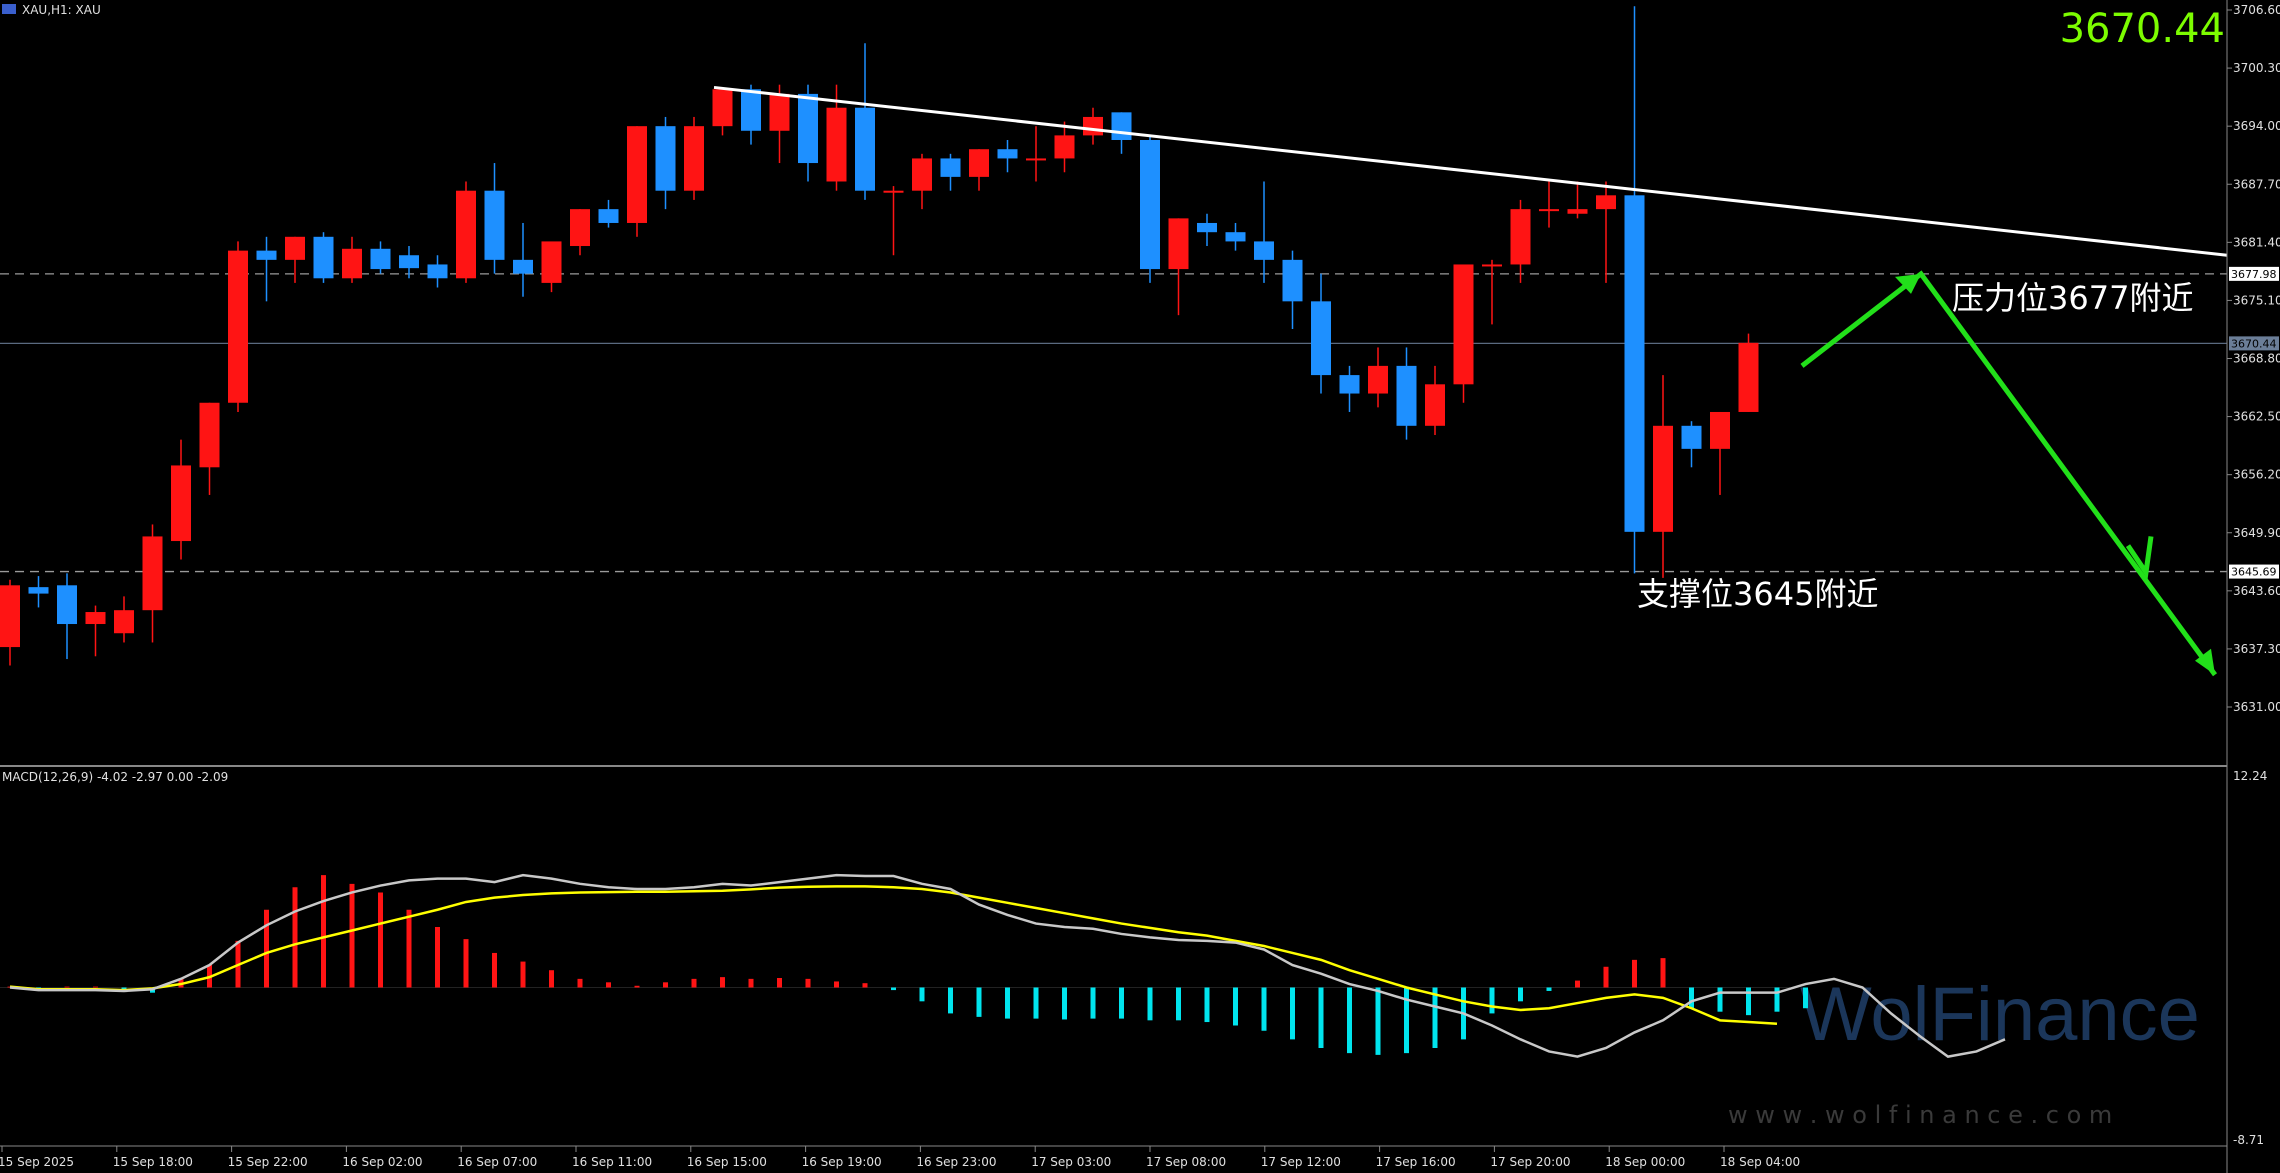 The height and width of the screenshot is (1173, 2280). Describe the element at coordinates (1920, 1115) in the screenshot. I see `watermark-url: w w w . w o l f i n a n c e . c o m` at that location.